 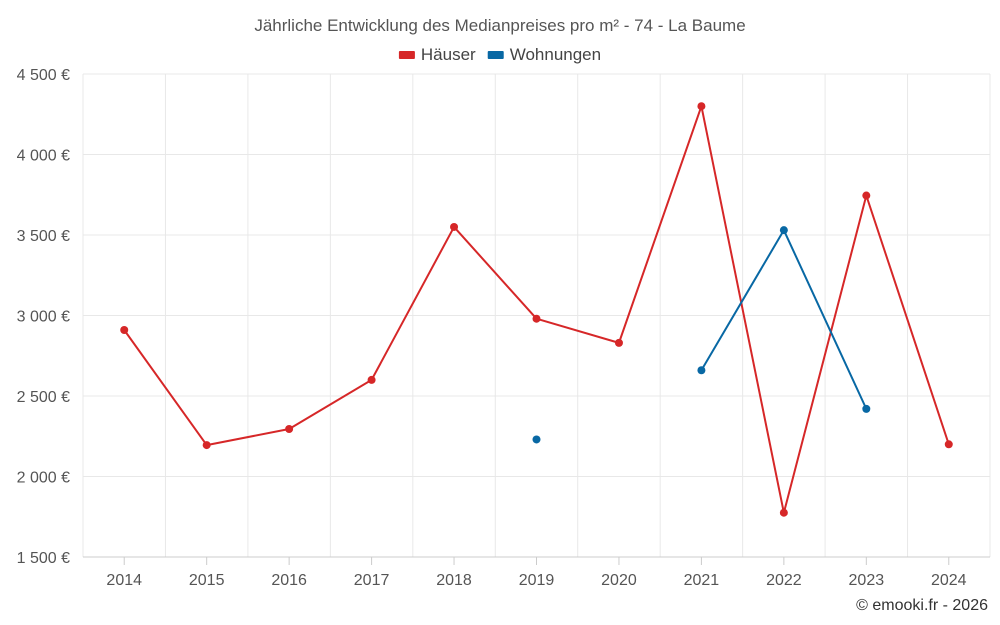 I want to click on legend-item-h-user: Häuser, so click(x=437, y=54).